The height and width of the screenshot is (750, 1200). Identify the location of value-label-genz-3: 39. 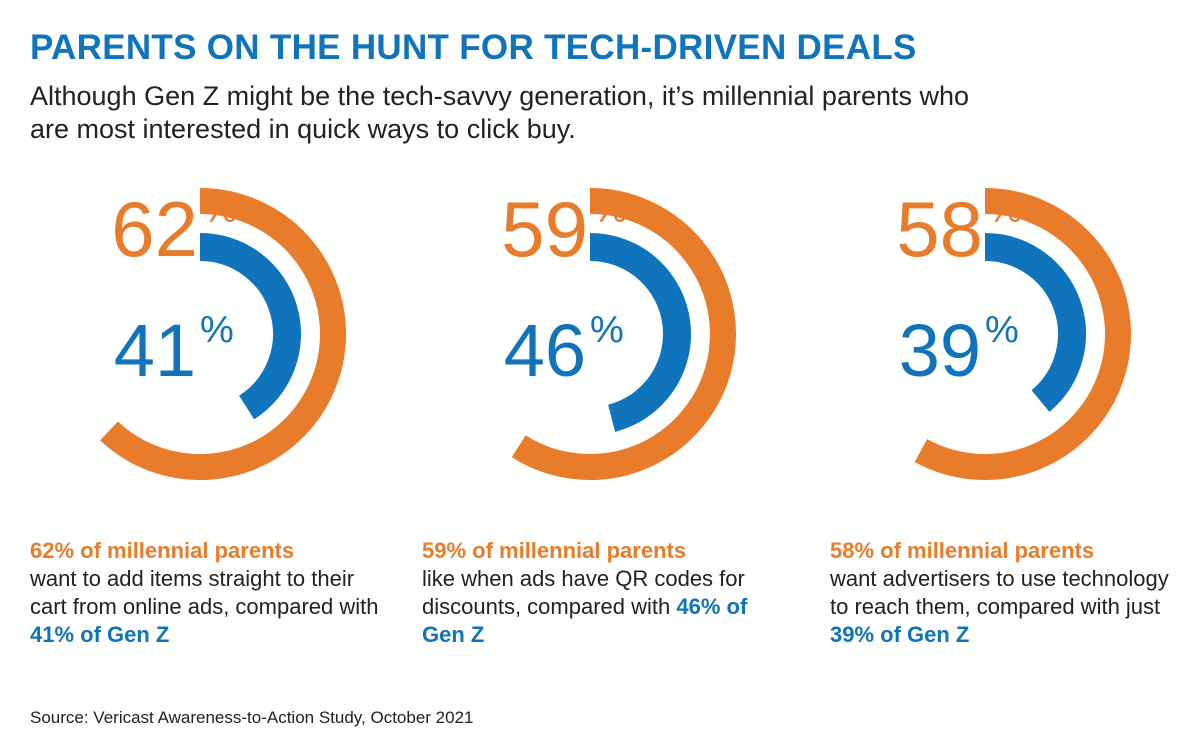
(940, 350).